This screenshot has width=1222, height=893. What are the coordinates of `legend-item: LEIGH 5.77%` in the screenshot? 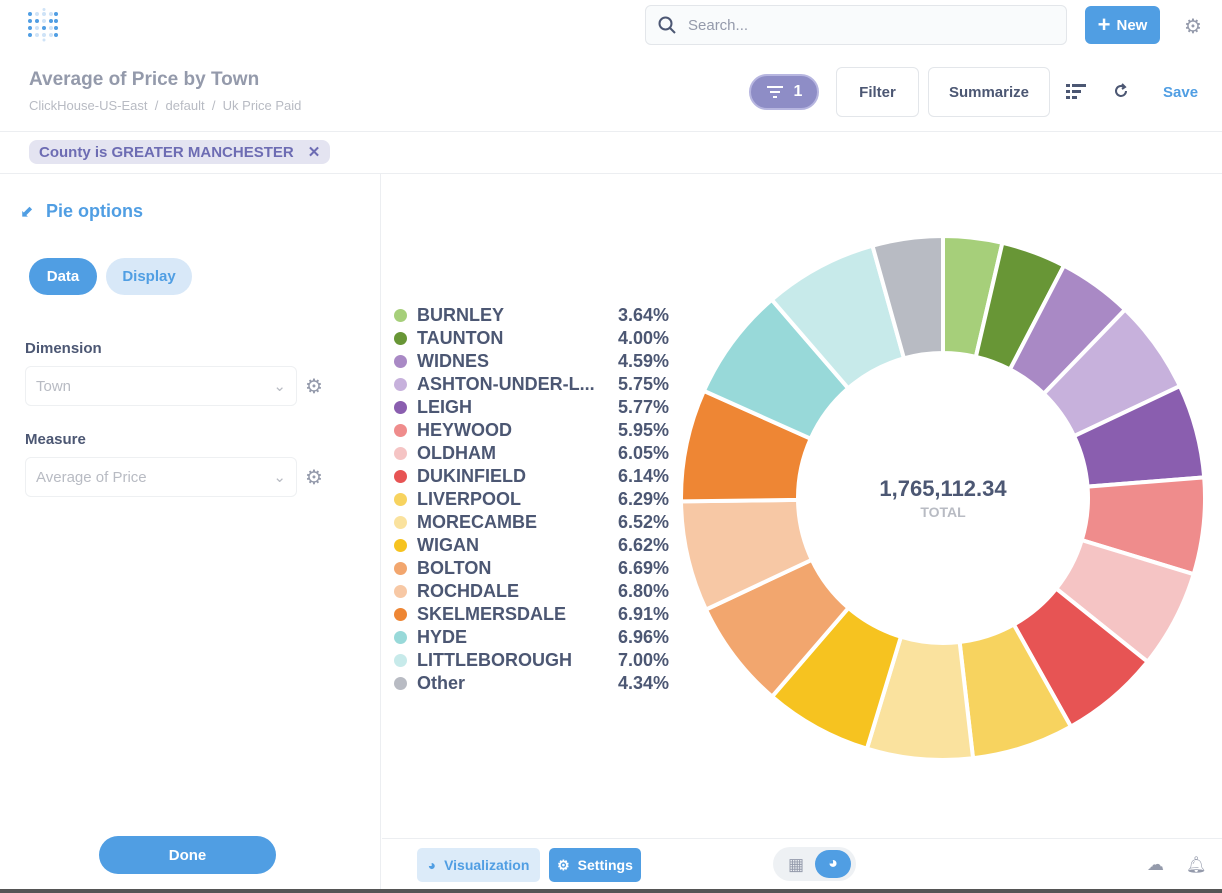 It's located at (531, 407).